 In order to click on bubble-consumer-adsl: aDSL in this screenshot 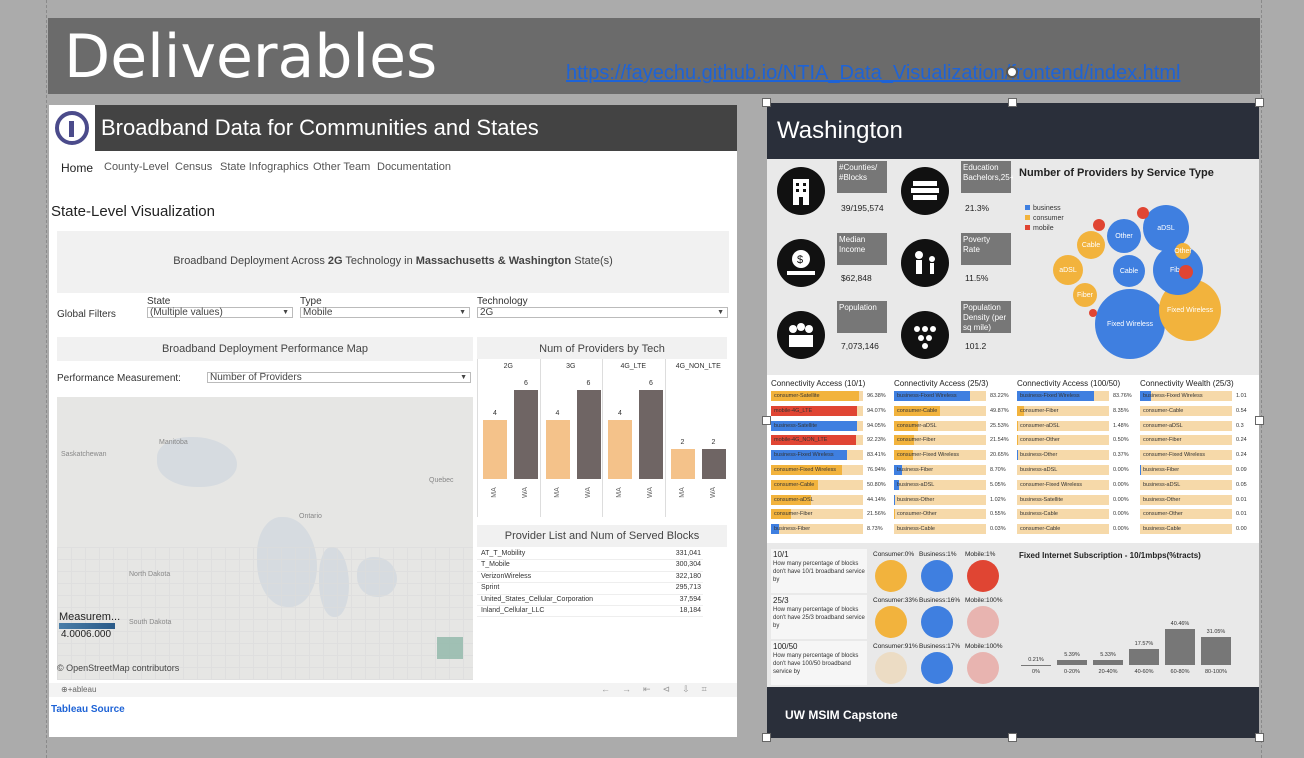, I will do `click(1068, 270)`.